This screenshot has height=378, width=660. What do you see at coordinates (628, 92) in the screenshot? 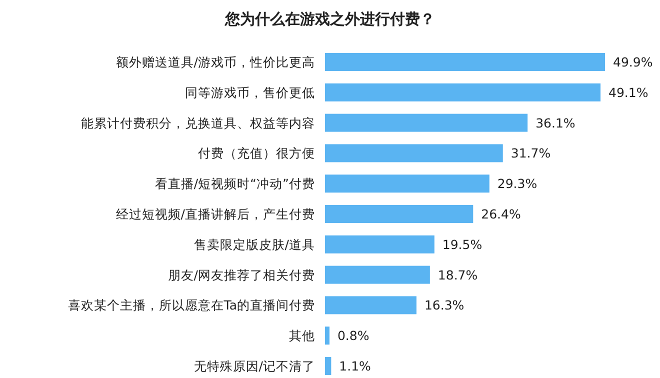
I see `data-label: 49.1%` at bounding box center [628, 92].